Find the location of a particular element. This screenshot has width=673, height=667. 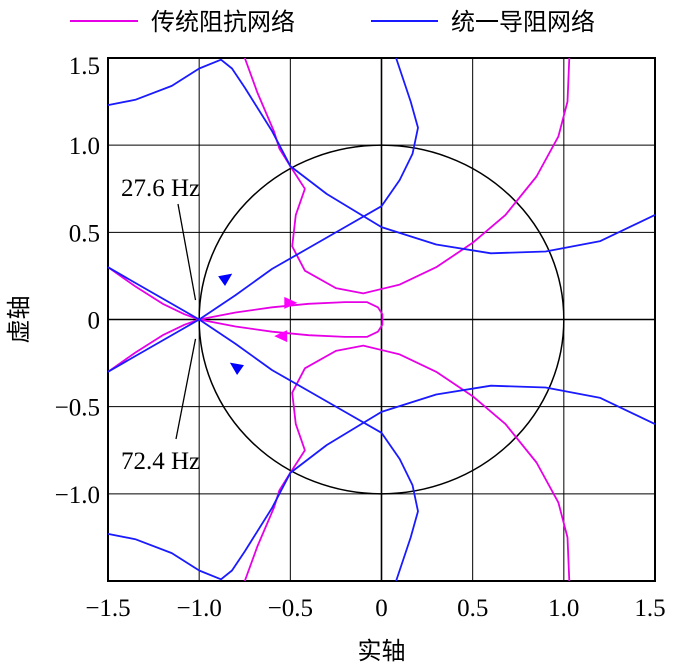

x-tick-label-2: −0.5 is located at coordinates (290, 608).